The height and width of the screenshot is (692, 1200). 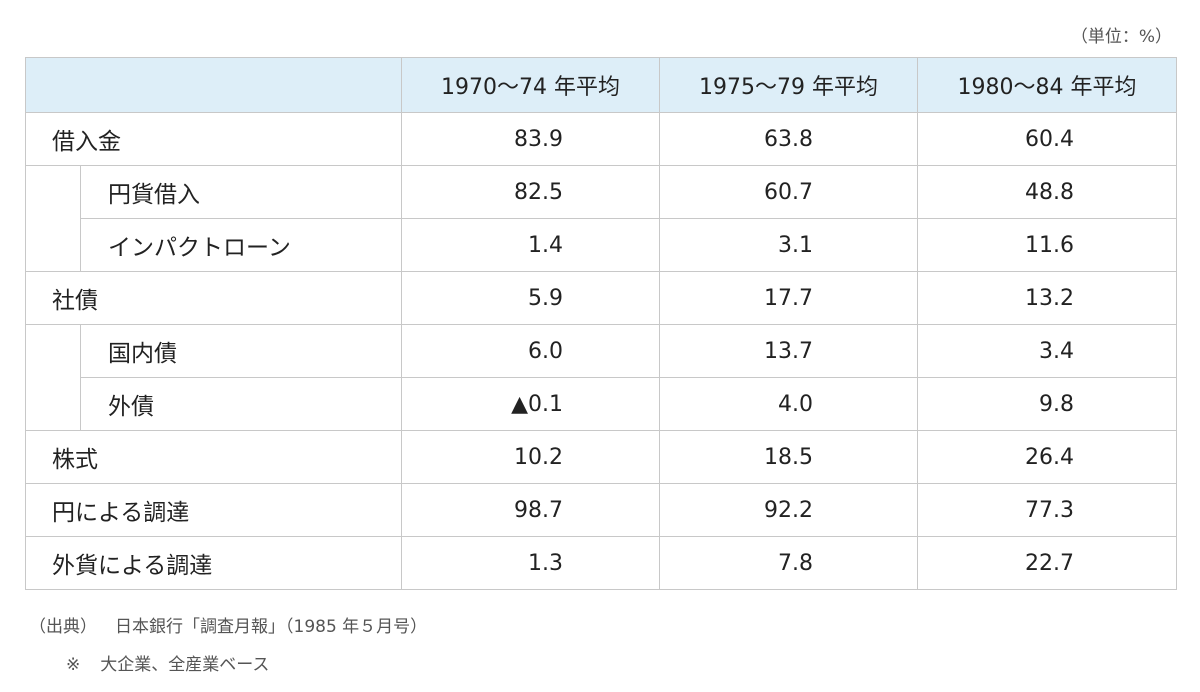 I want to click on cell-value: 82.5, so click(x=530, y=192).